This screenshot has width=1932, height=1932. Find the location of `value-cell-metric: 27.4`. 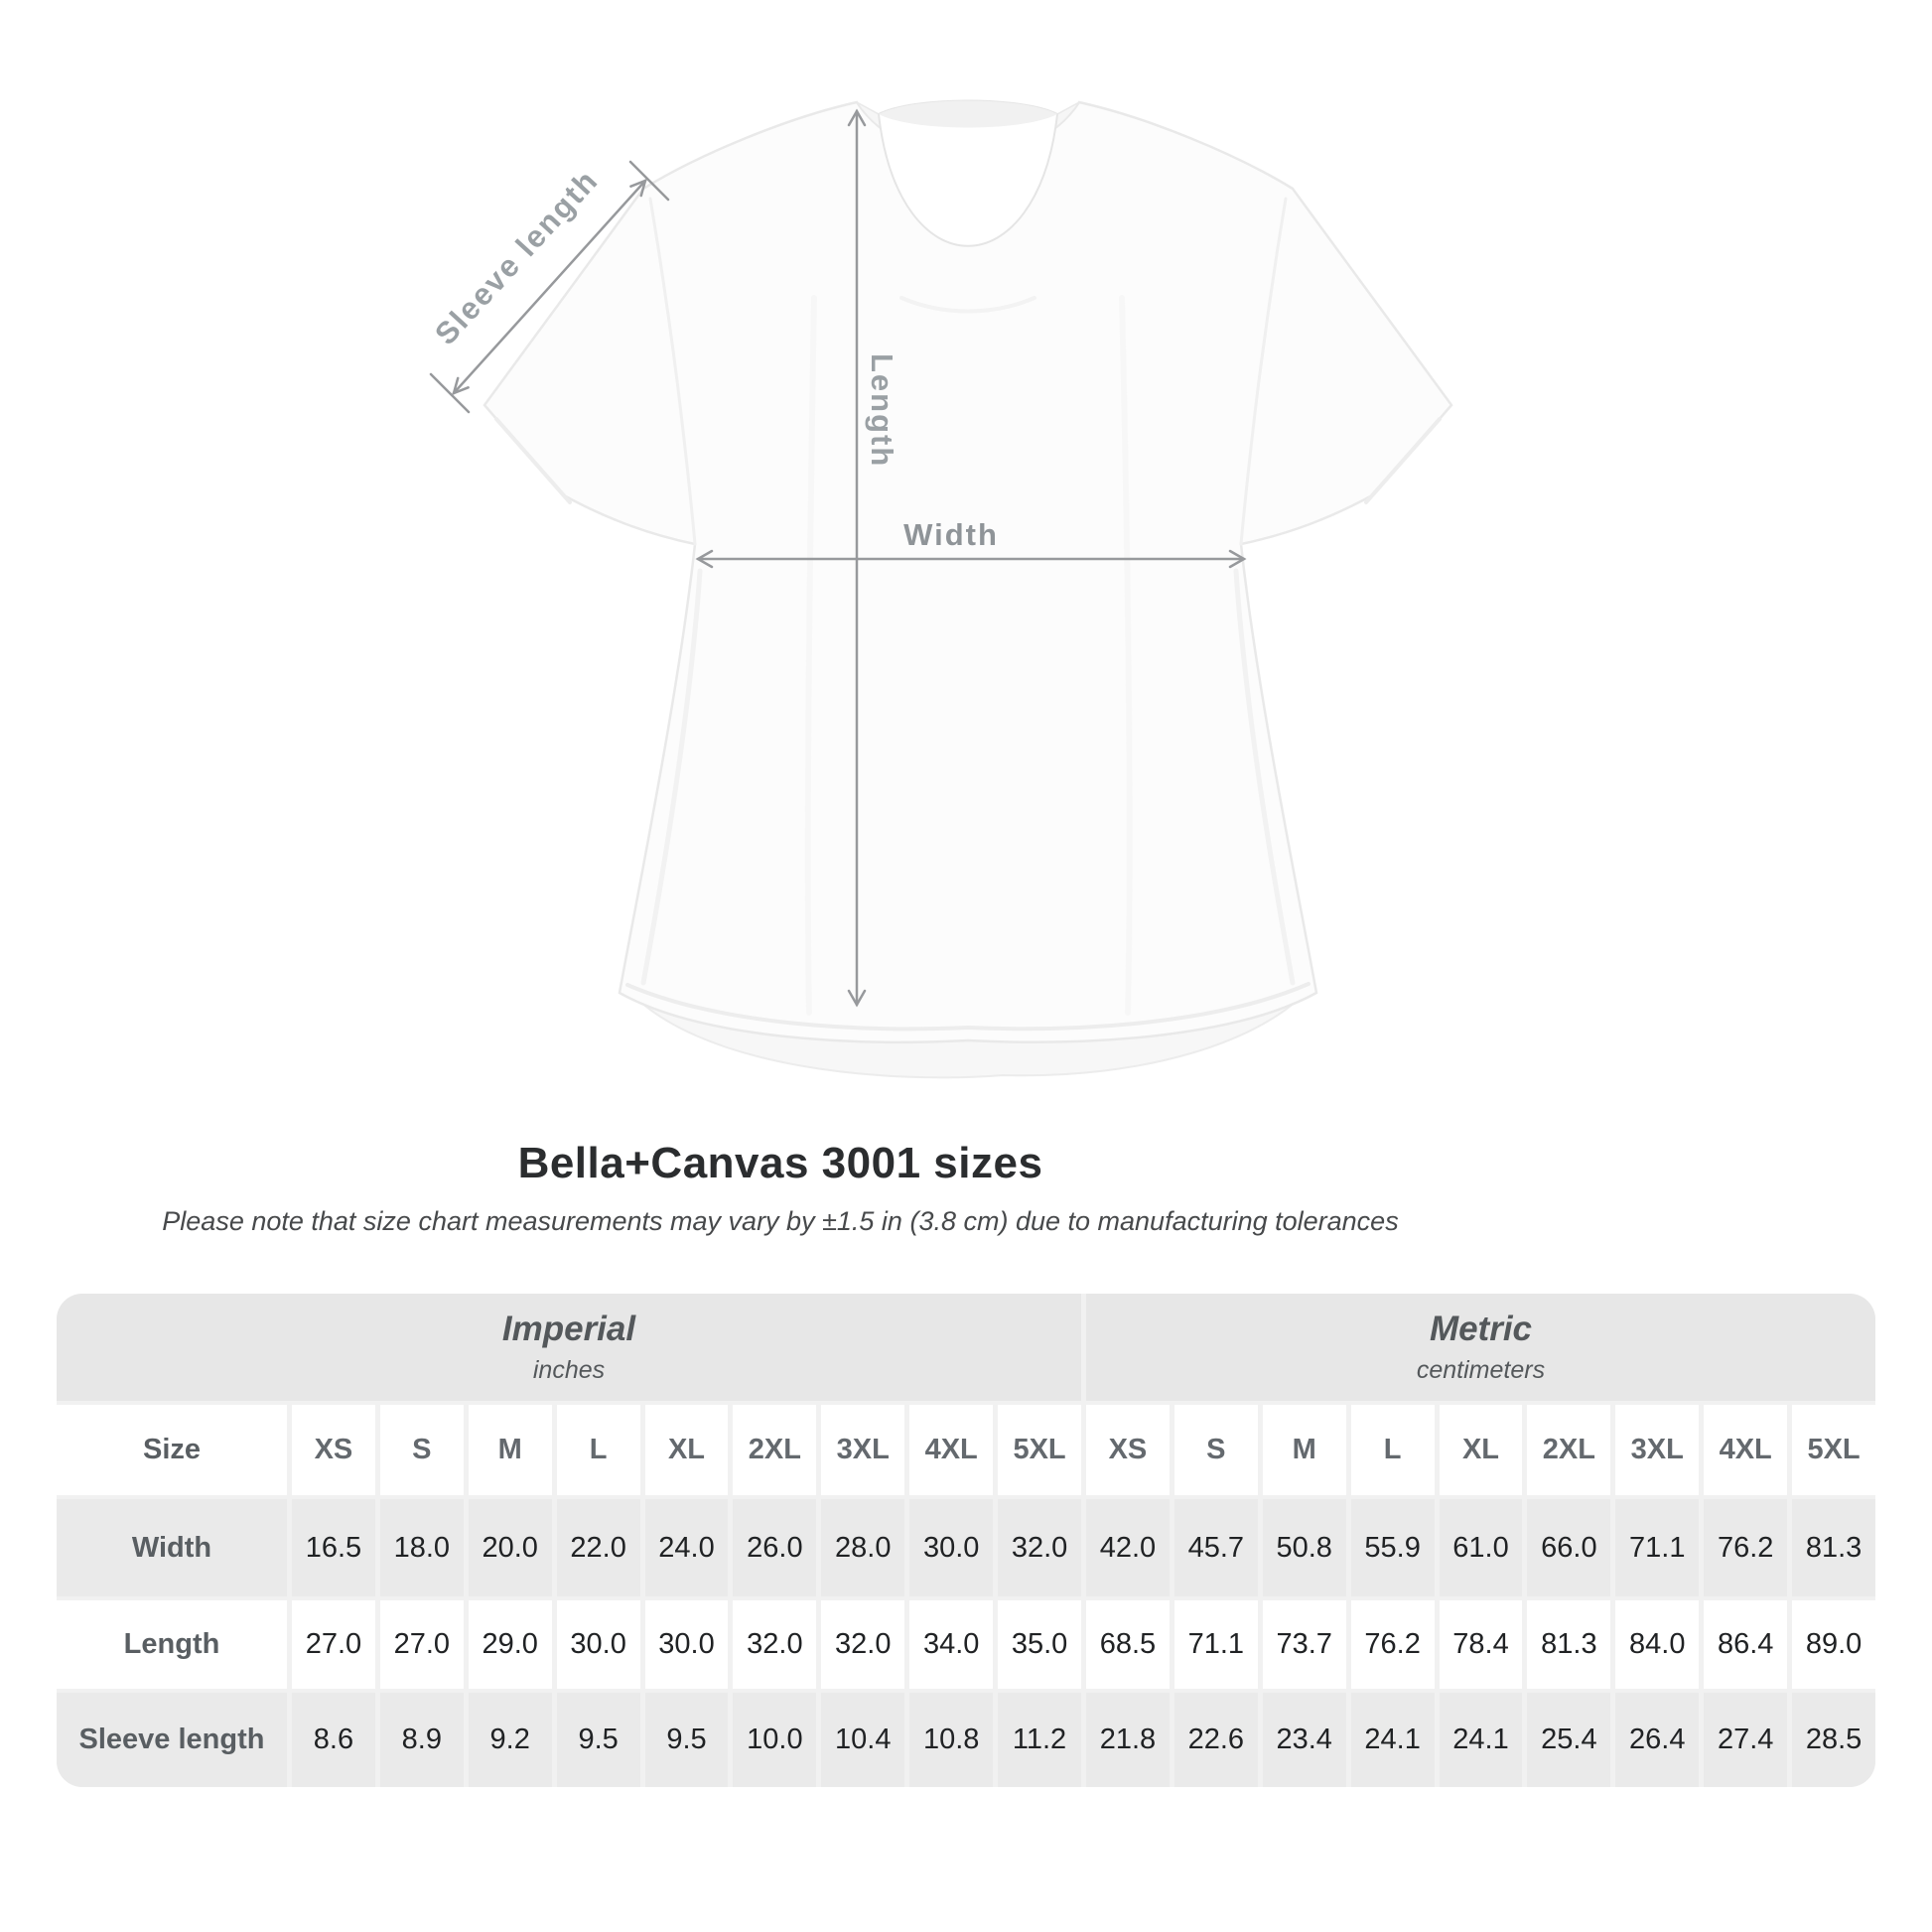

value-cell-metric: 27.4 is located at coordinates (1746, 1740).